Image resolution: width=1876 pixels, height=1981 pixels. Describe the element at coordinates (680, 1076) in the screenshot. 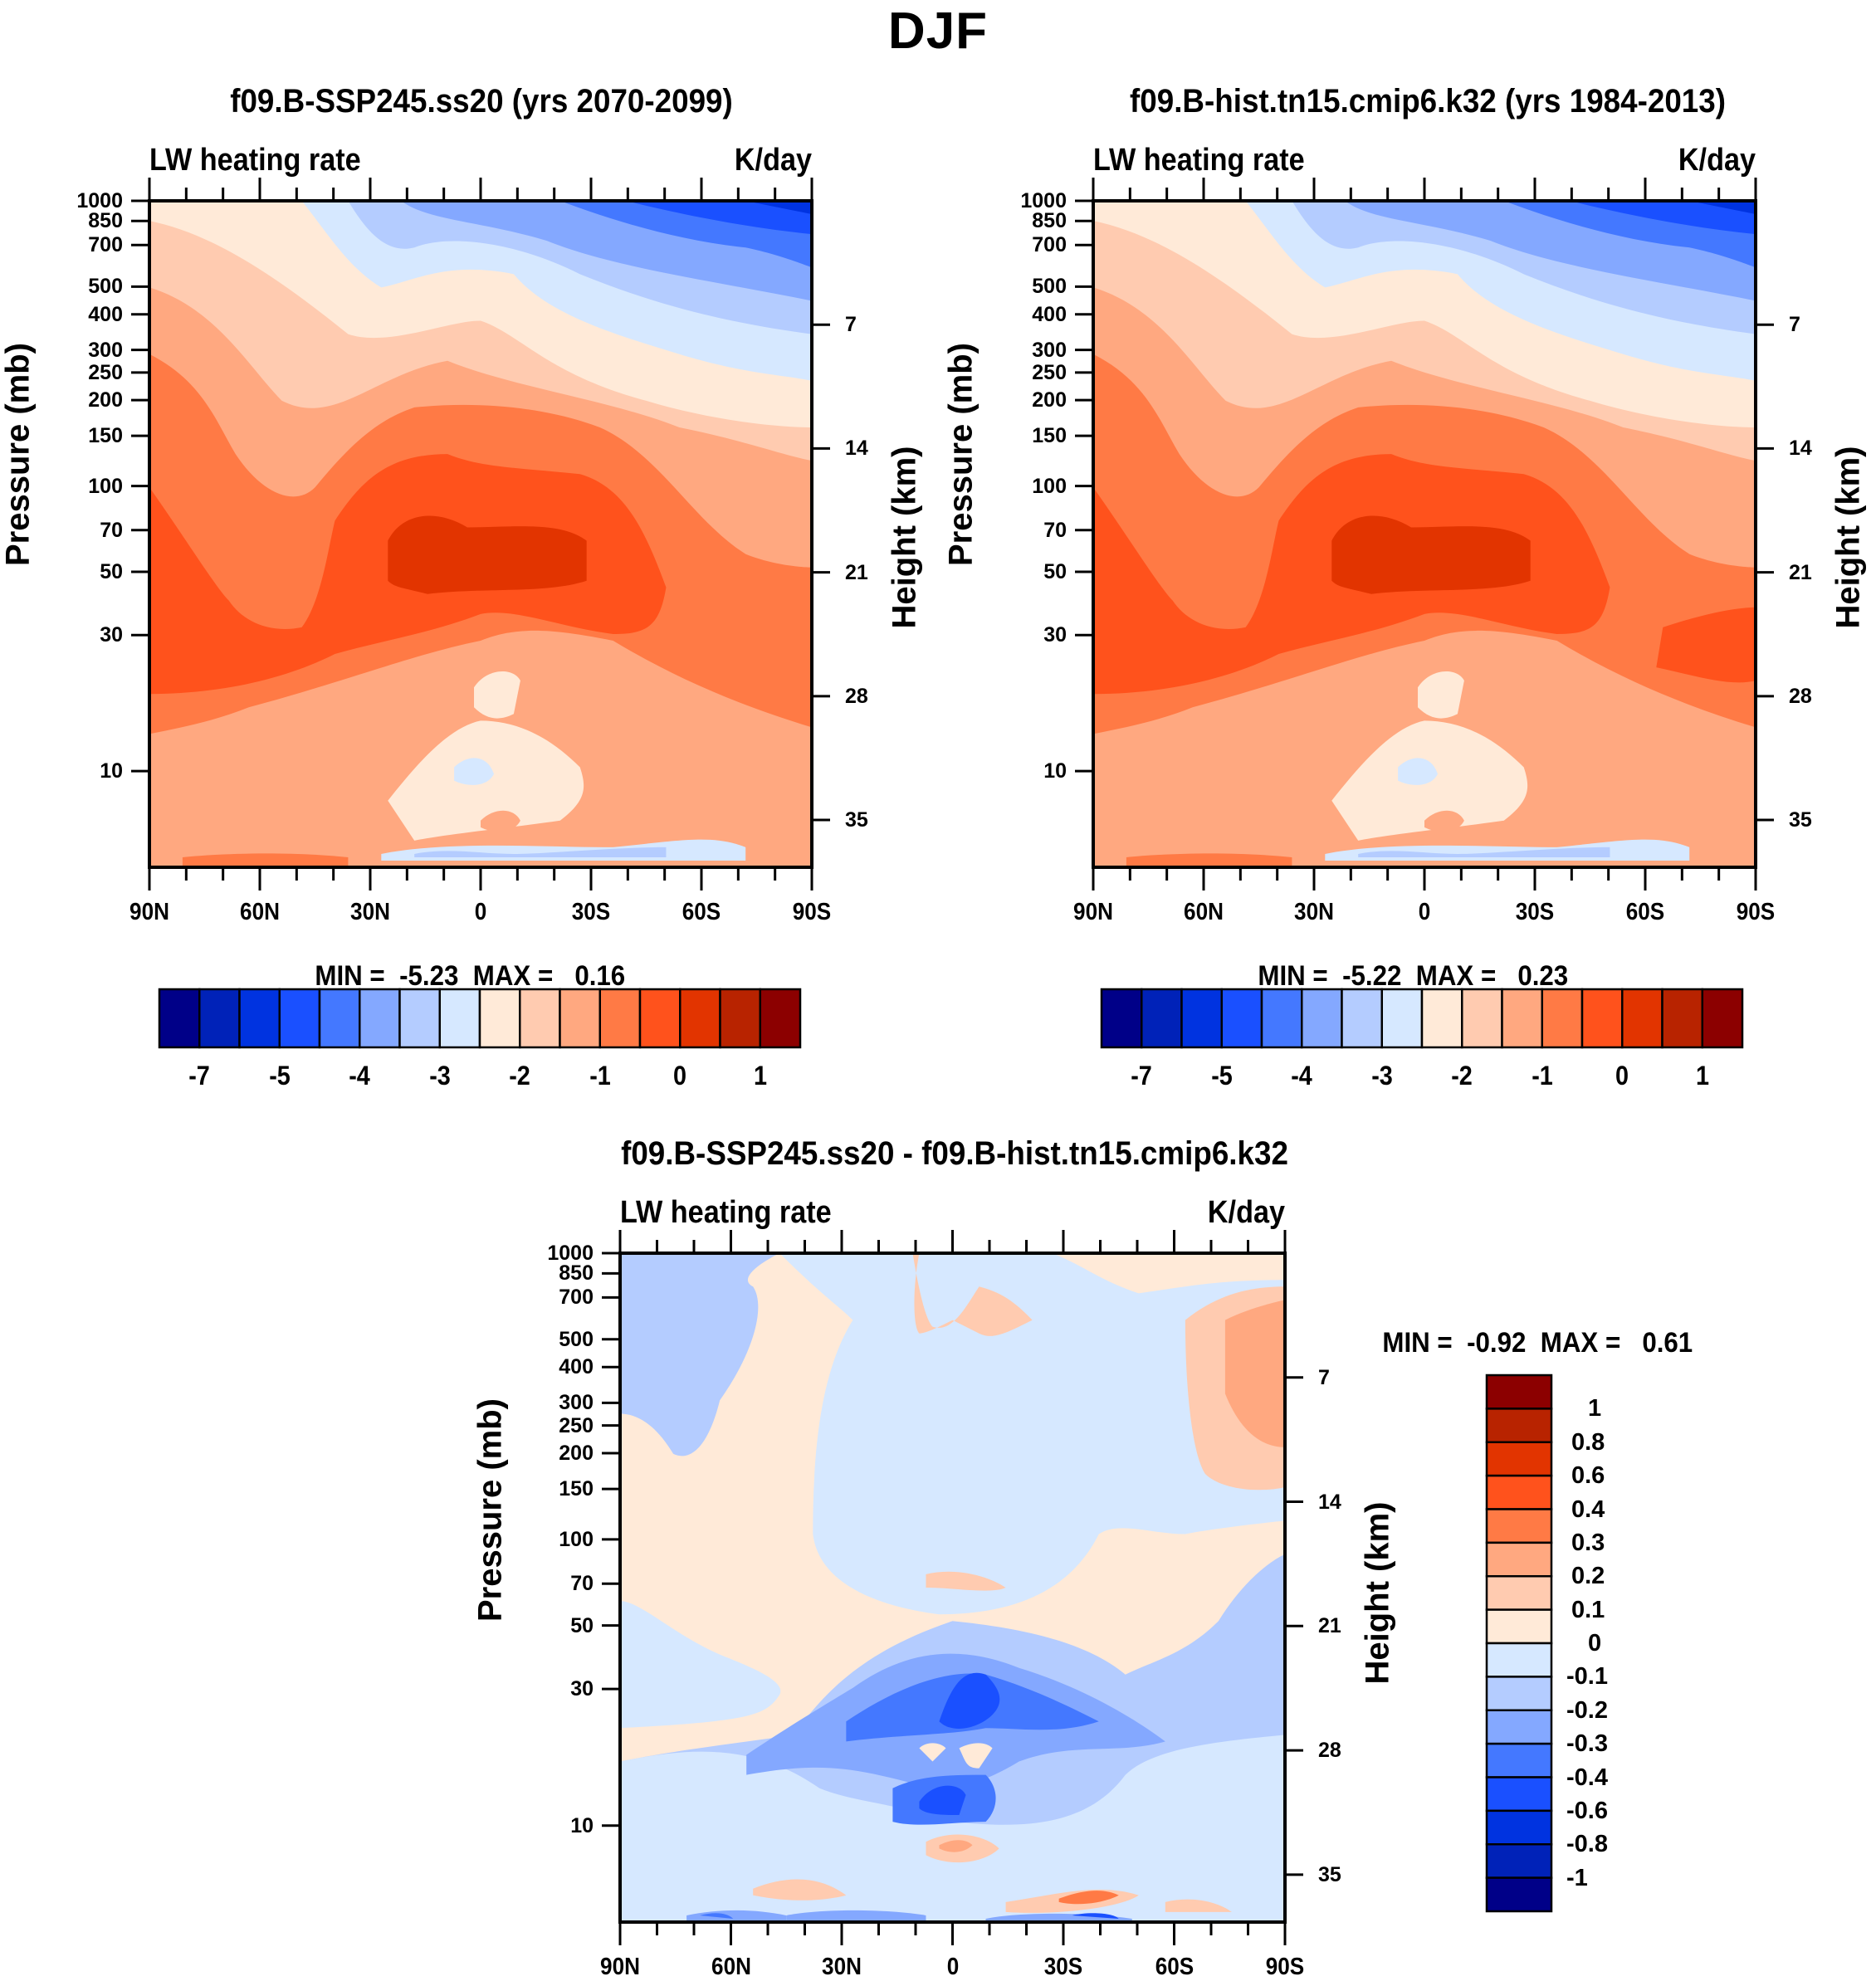

I see `colorbar-label: 0` at that location.